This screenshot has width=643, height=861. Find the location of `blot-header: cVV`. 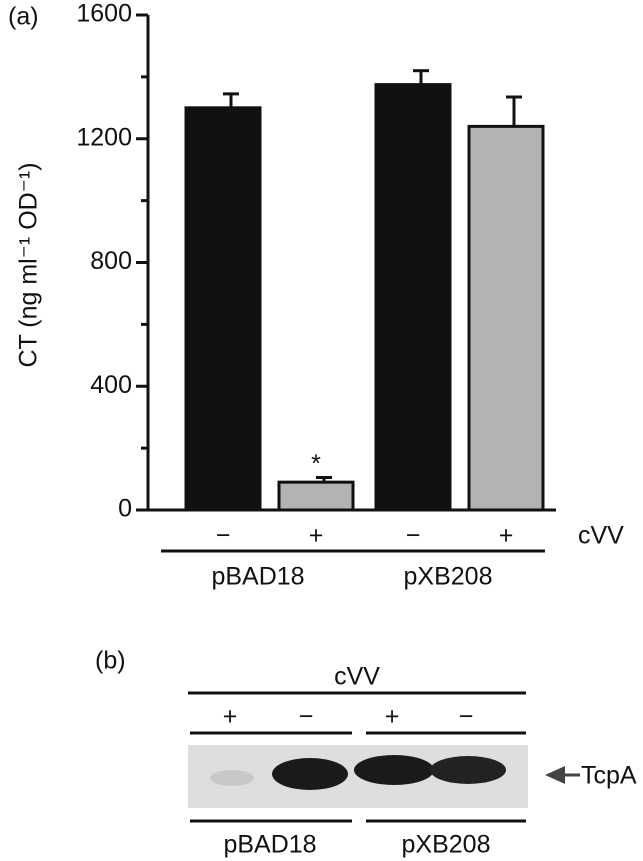

blot-header: cVV is located at coordinates (357, 677).